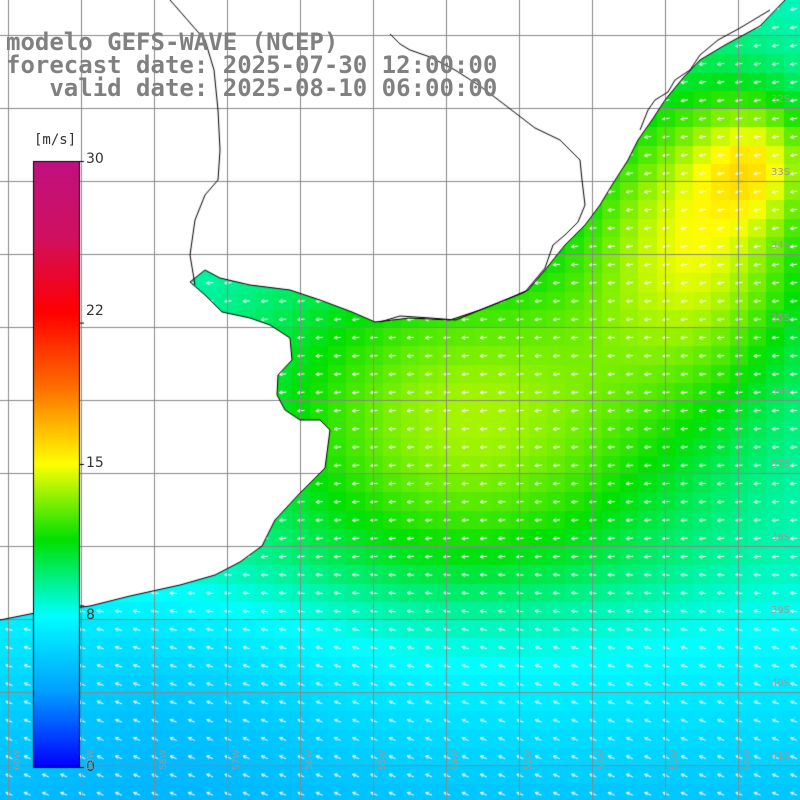  I want to click on valid-date: valid date: 2025-08-10 06:00:00, so click(252, 88).